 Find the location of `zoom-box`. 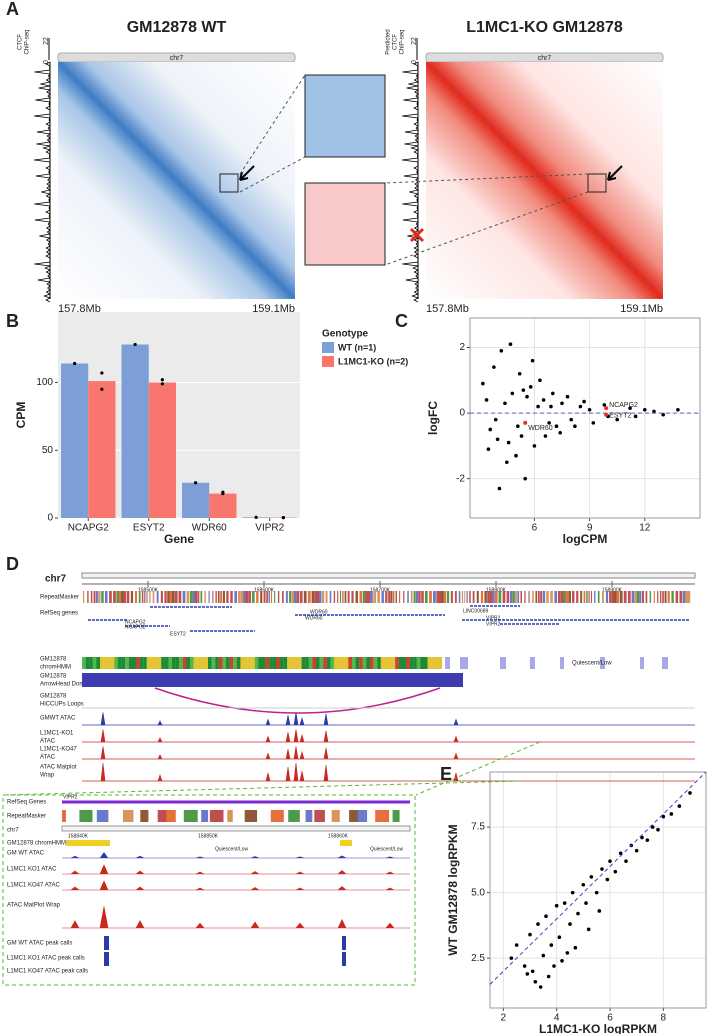

zoom-box is located at coordinates (229, 183).